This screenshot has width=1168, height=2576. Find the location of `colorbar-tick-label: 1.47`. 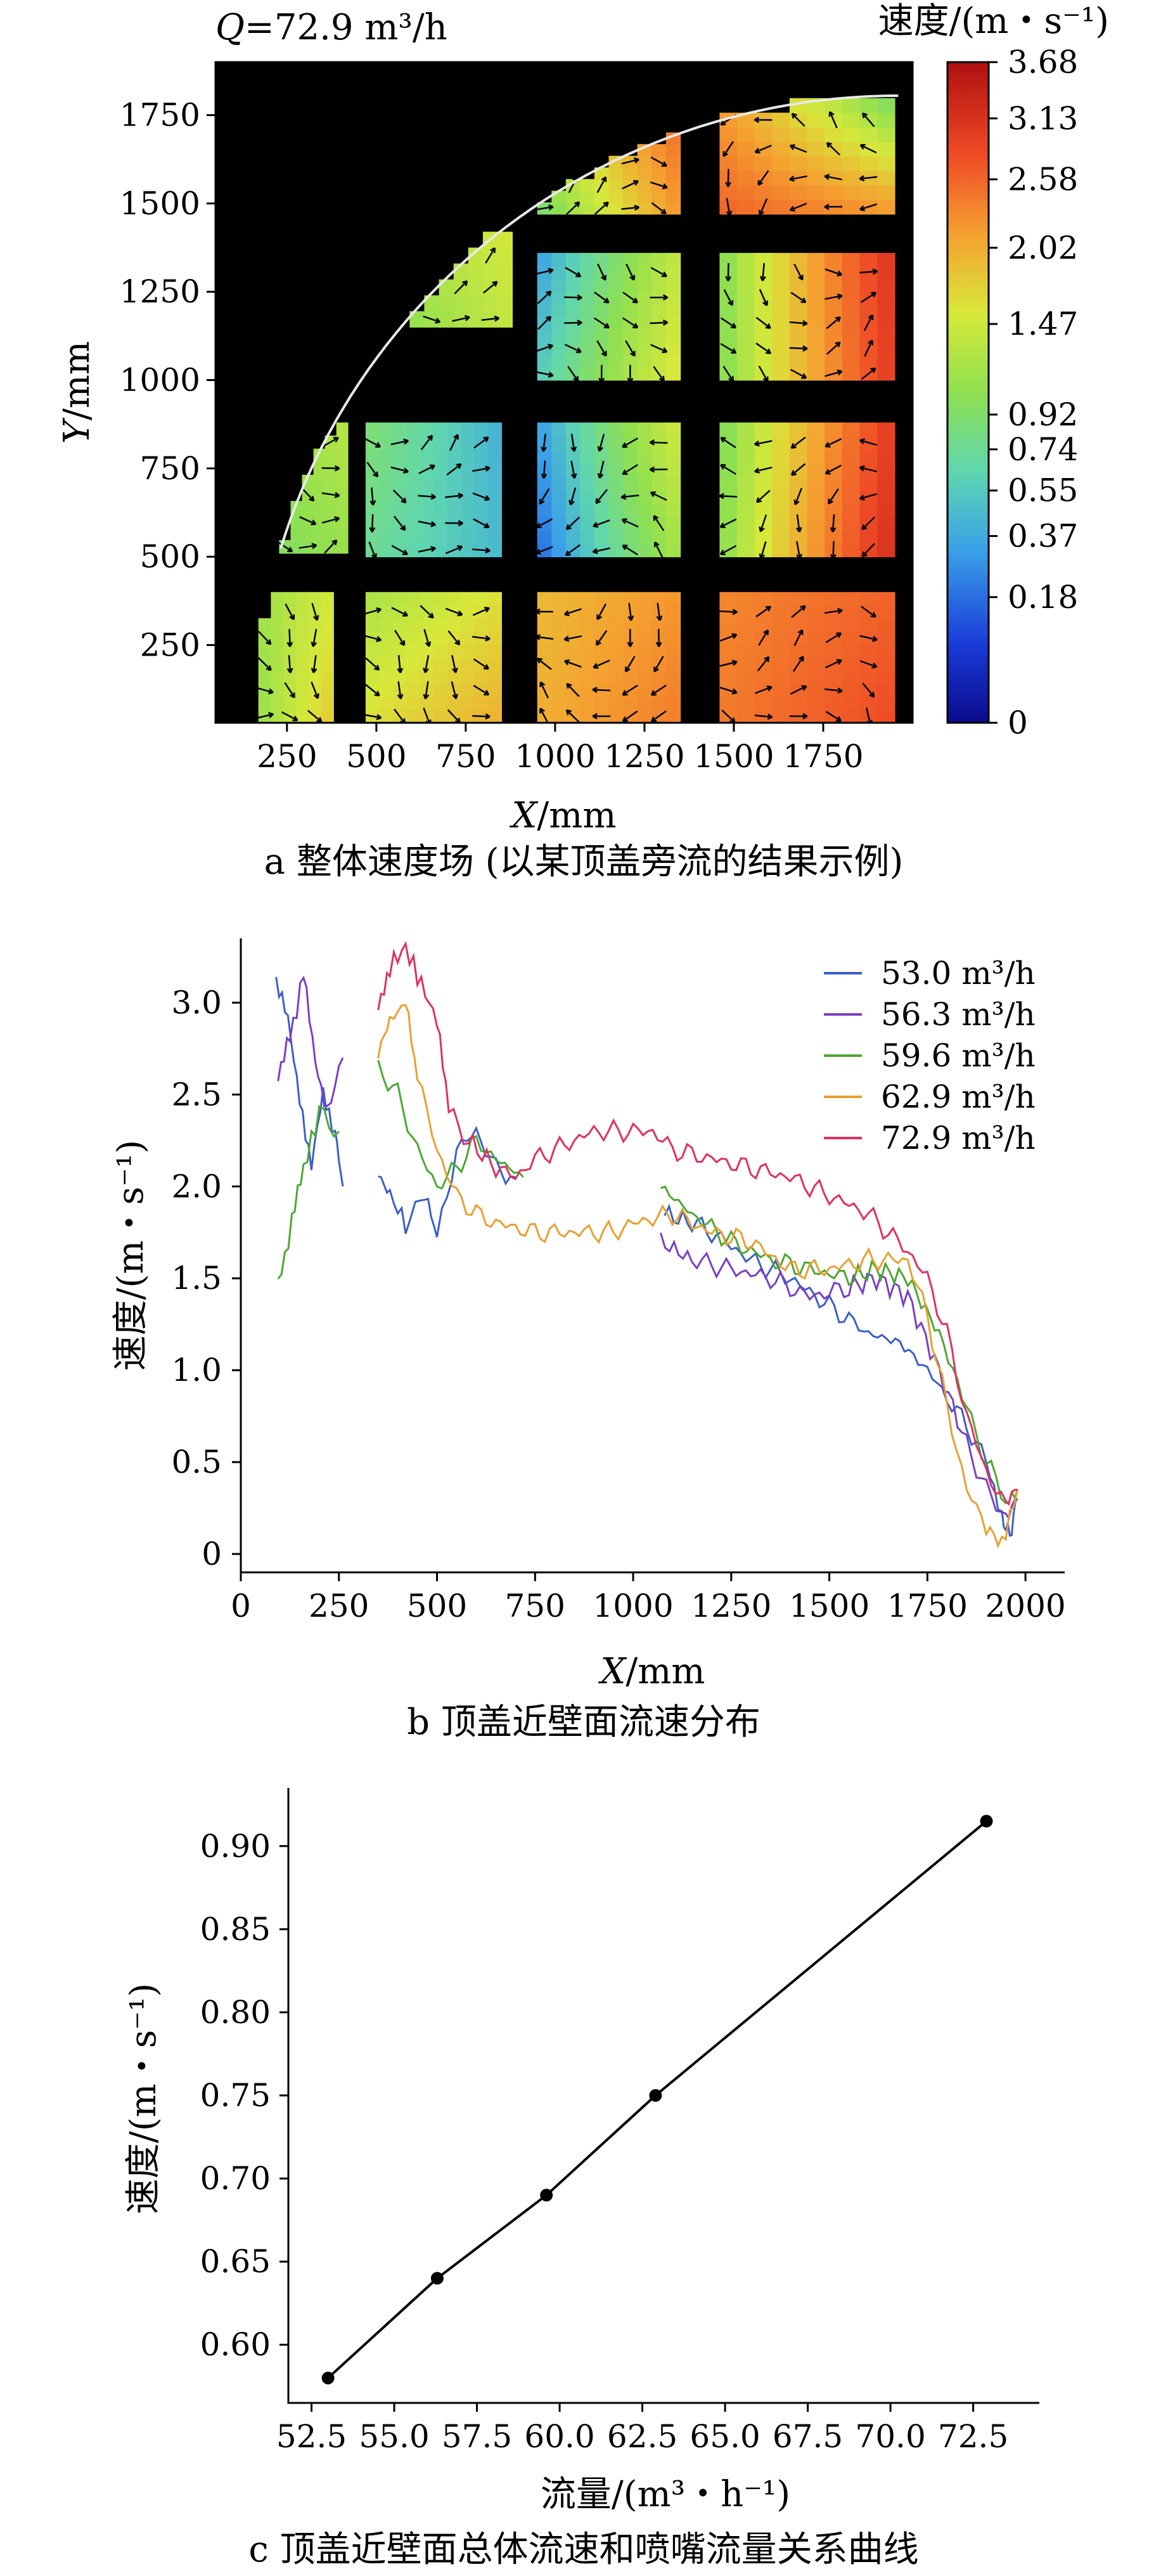

colorbar-tick-label: 1.47 is located at coordinates (1043, 324).